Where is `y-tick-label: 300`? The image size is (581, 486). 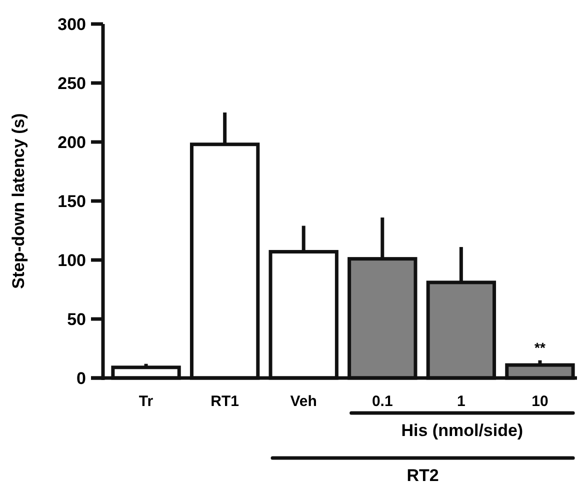 y-tick-label: 300 is located at coordinates (72, 24).